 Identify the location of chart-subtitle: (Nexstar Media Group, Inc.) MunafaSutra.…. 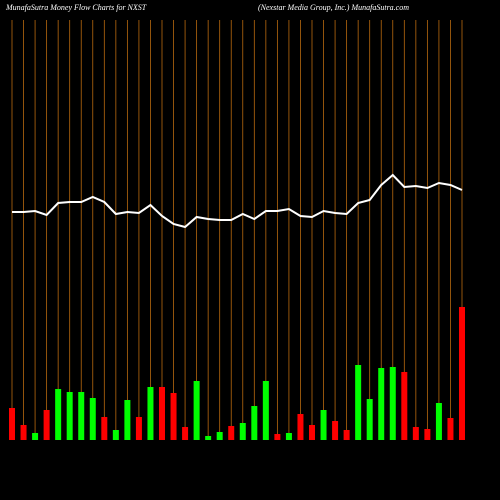
(333, 7).